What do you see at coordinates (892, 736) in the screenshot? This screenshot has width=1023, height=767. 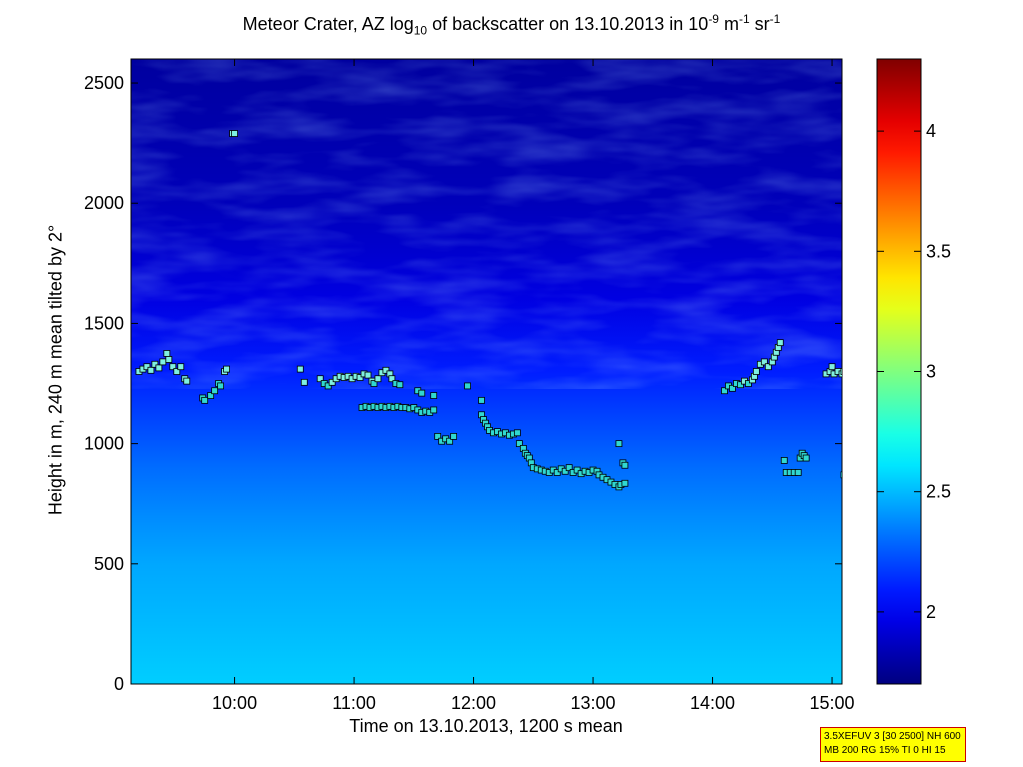 I see `info-line-1: 3.5XEFUV 3 [30 2500] NH 600` at bounding box center [892, 736].